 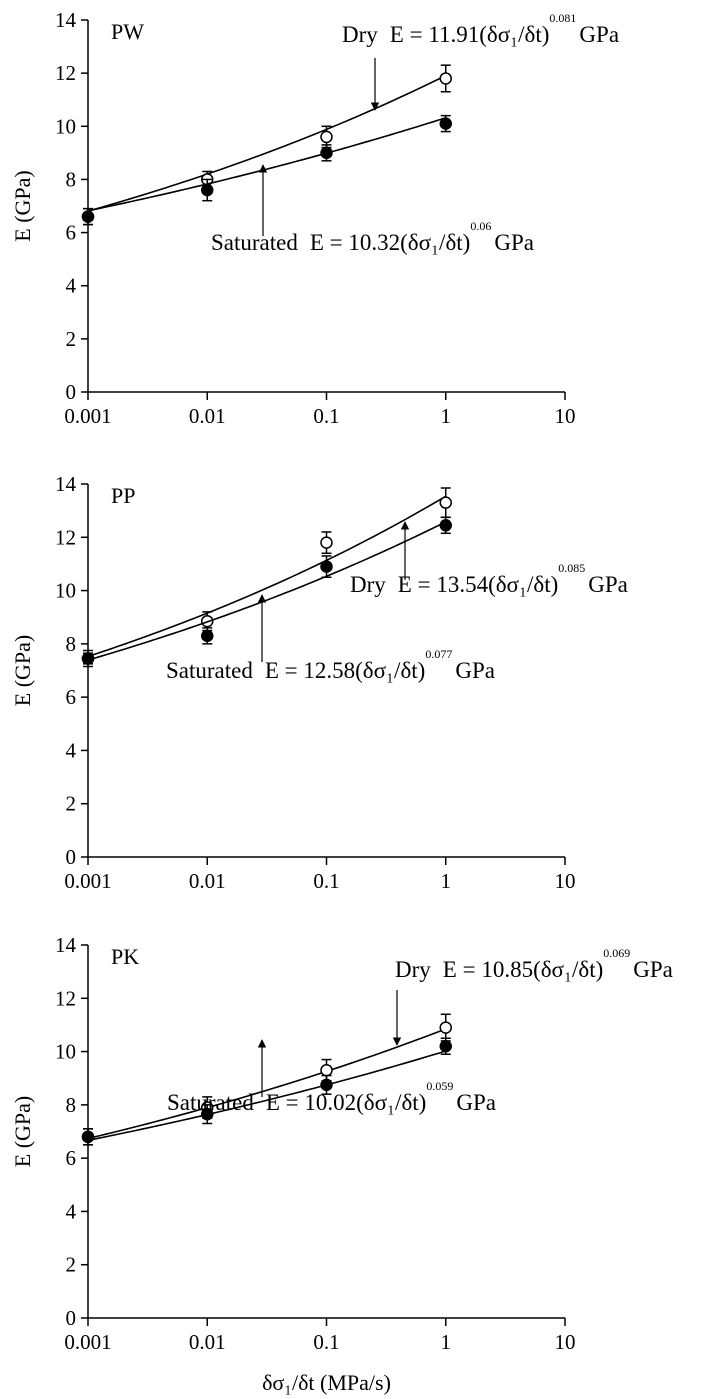 I want to click on equation-exponent: 0.059, so click(x=439, y=1086).